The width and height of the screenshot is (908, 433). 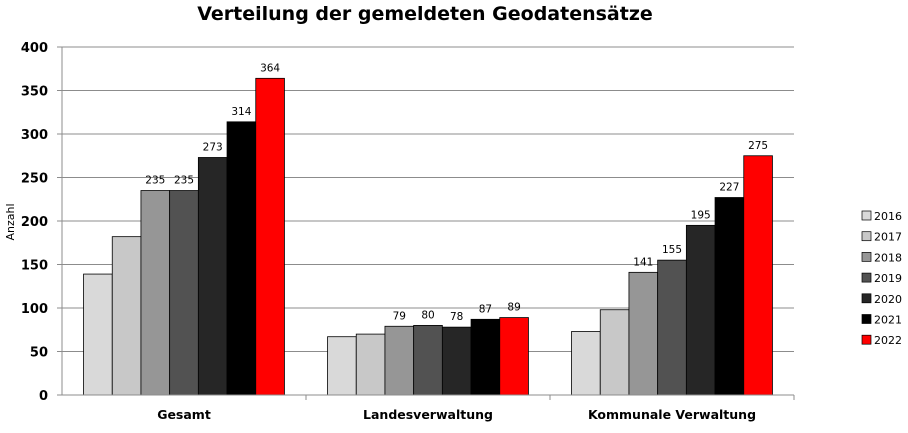 I want to click on data-label: 195, so click(x=701, y=215).